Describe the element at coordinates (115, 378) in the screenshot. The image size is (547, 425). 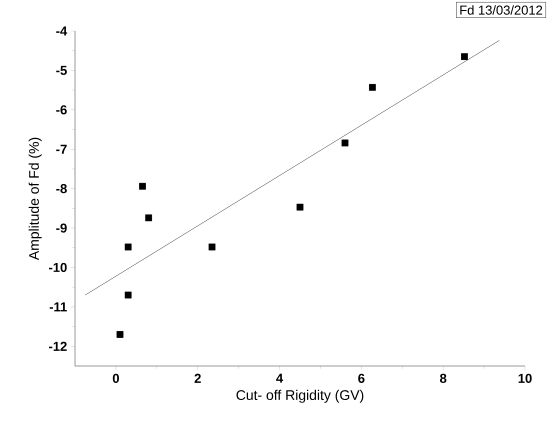
I see `x-tick-label: 0` at that location.